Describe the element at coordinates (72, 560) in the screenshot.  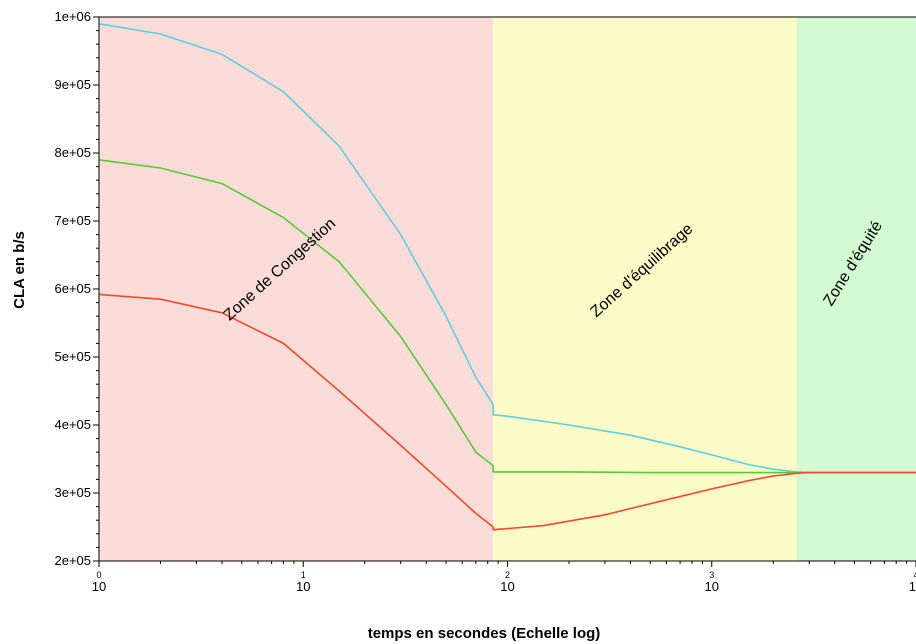
I see `y-tick-label: 2e+05` at that location.